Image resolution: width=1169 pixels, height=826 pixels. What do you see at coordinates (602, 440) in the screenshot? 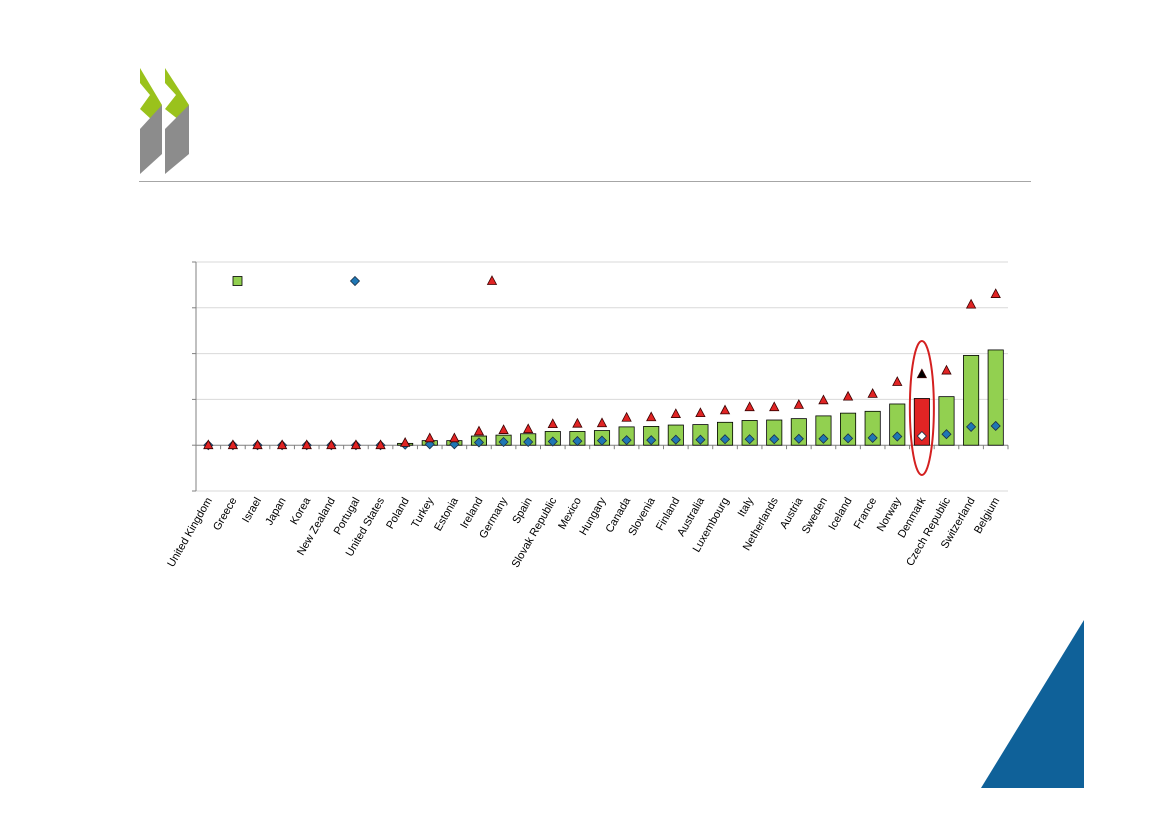
I see `diamond-point-hungary` at bounding box center [602, 440].